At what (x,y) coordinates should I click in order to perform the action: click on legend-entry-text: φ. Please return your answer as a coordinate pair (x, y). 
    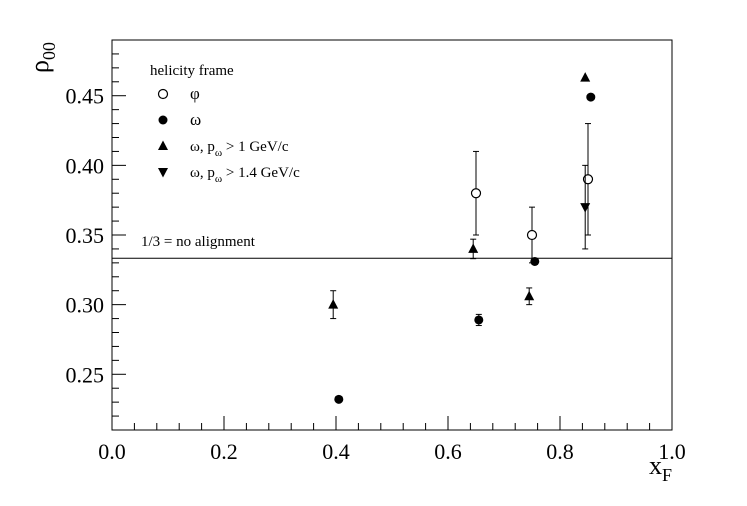
    Looking at the image, I should click on (195, 93).